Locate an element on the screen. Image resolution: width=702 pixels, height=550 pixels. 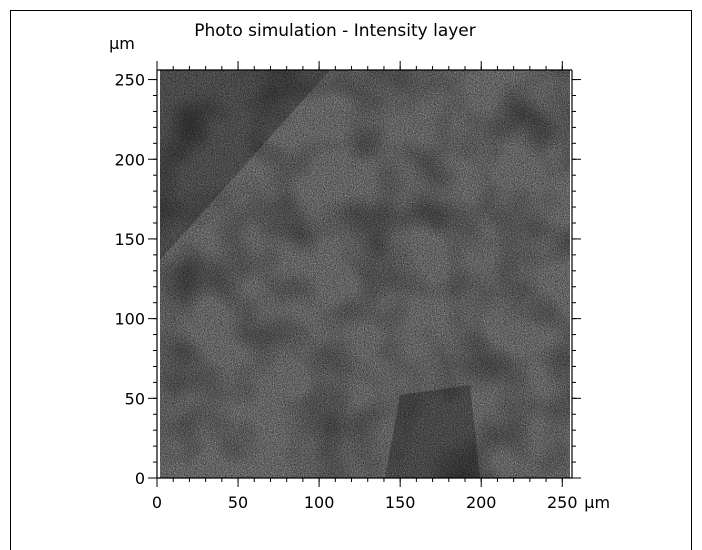
x-tick-label: 0 is located at coordinates (157, 502).